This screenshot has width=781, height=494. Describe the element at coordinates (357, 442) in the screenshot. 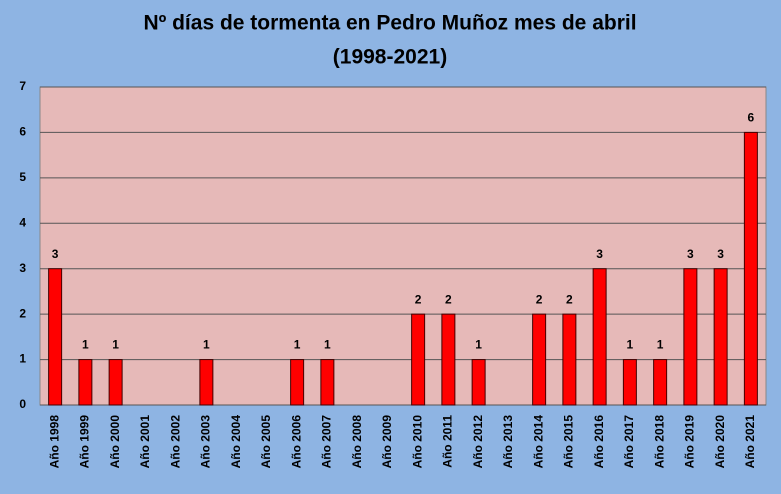

I see `x-tick-label: Año 2008` at that location.